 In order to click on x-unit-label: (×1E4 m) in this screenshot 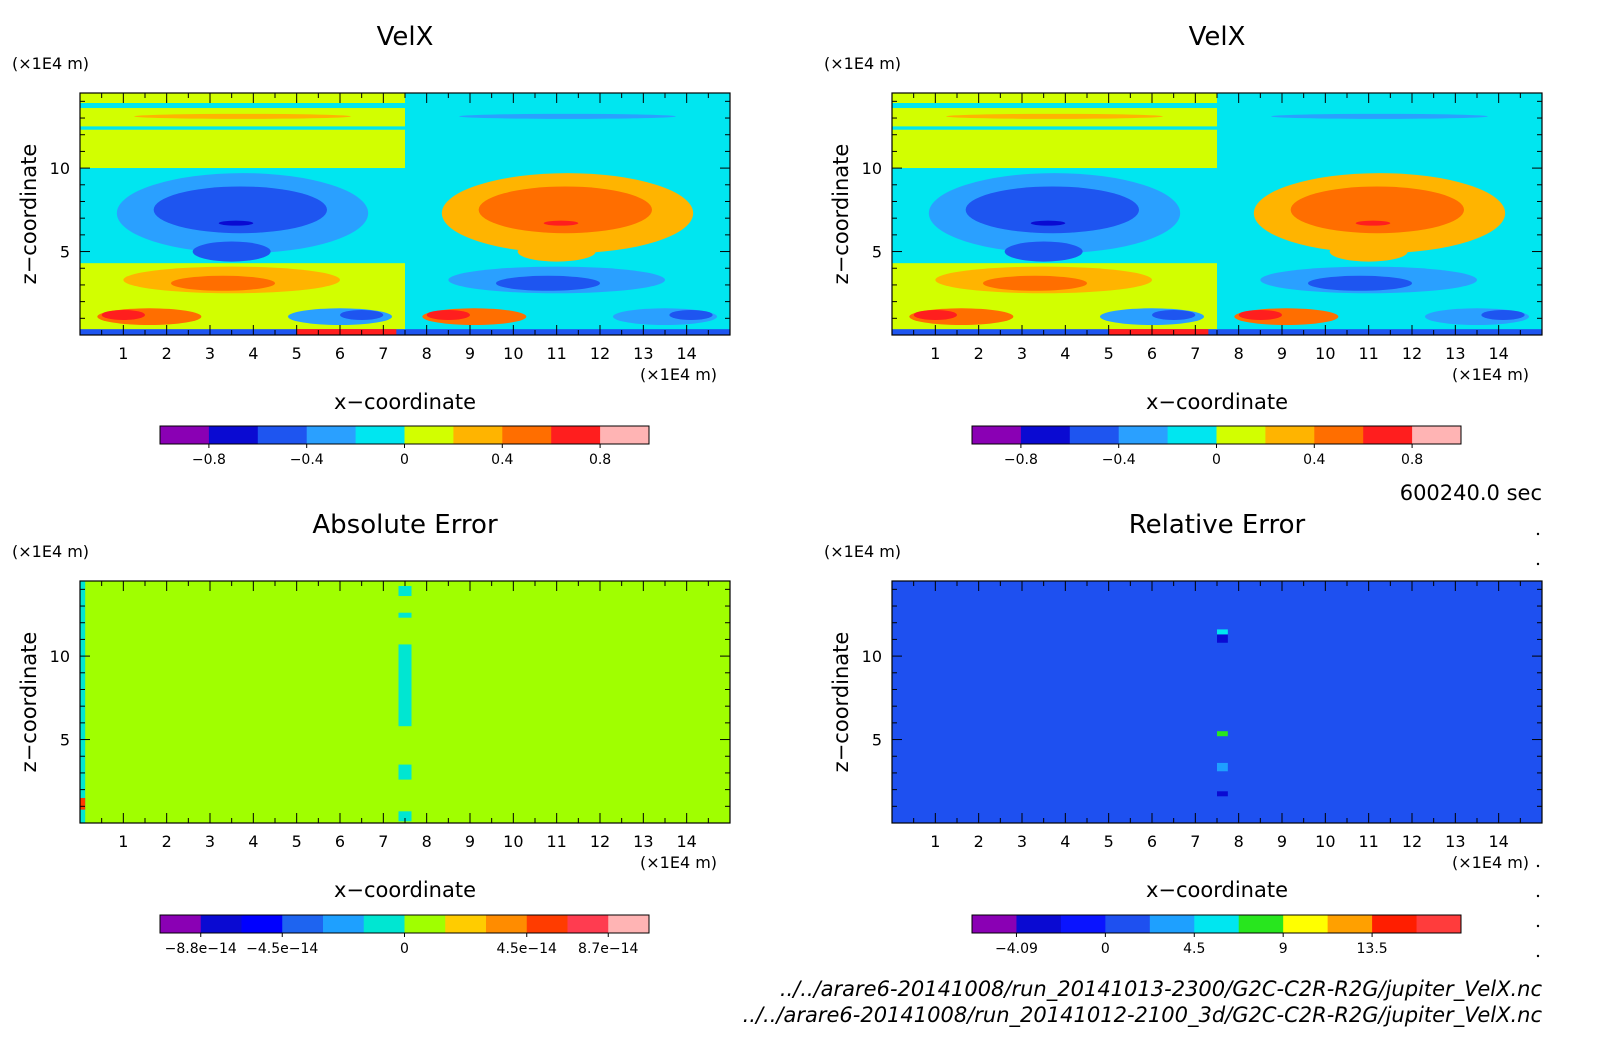, I will do `click(678, 862)`.